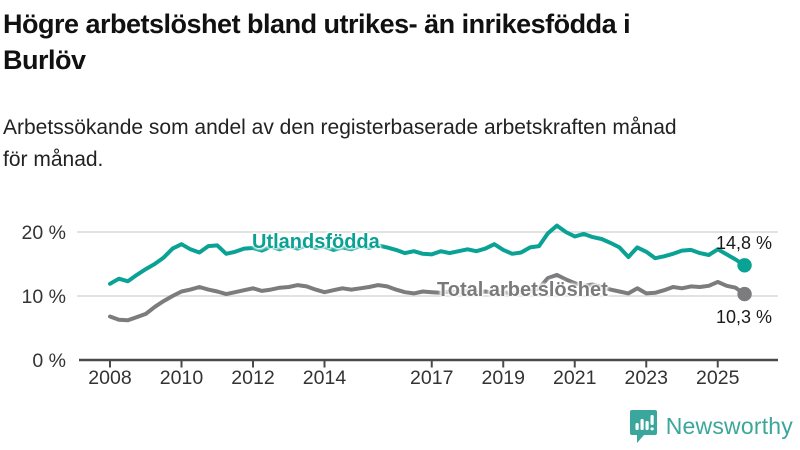 This screenshot has width=800, height=450. I want to click on bar-chart-speech-bubble-icon, so click(643, 426).